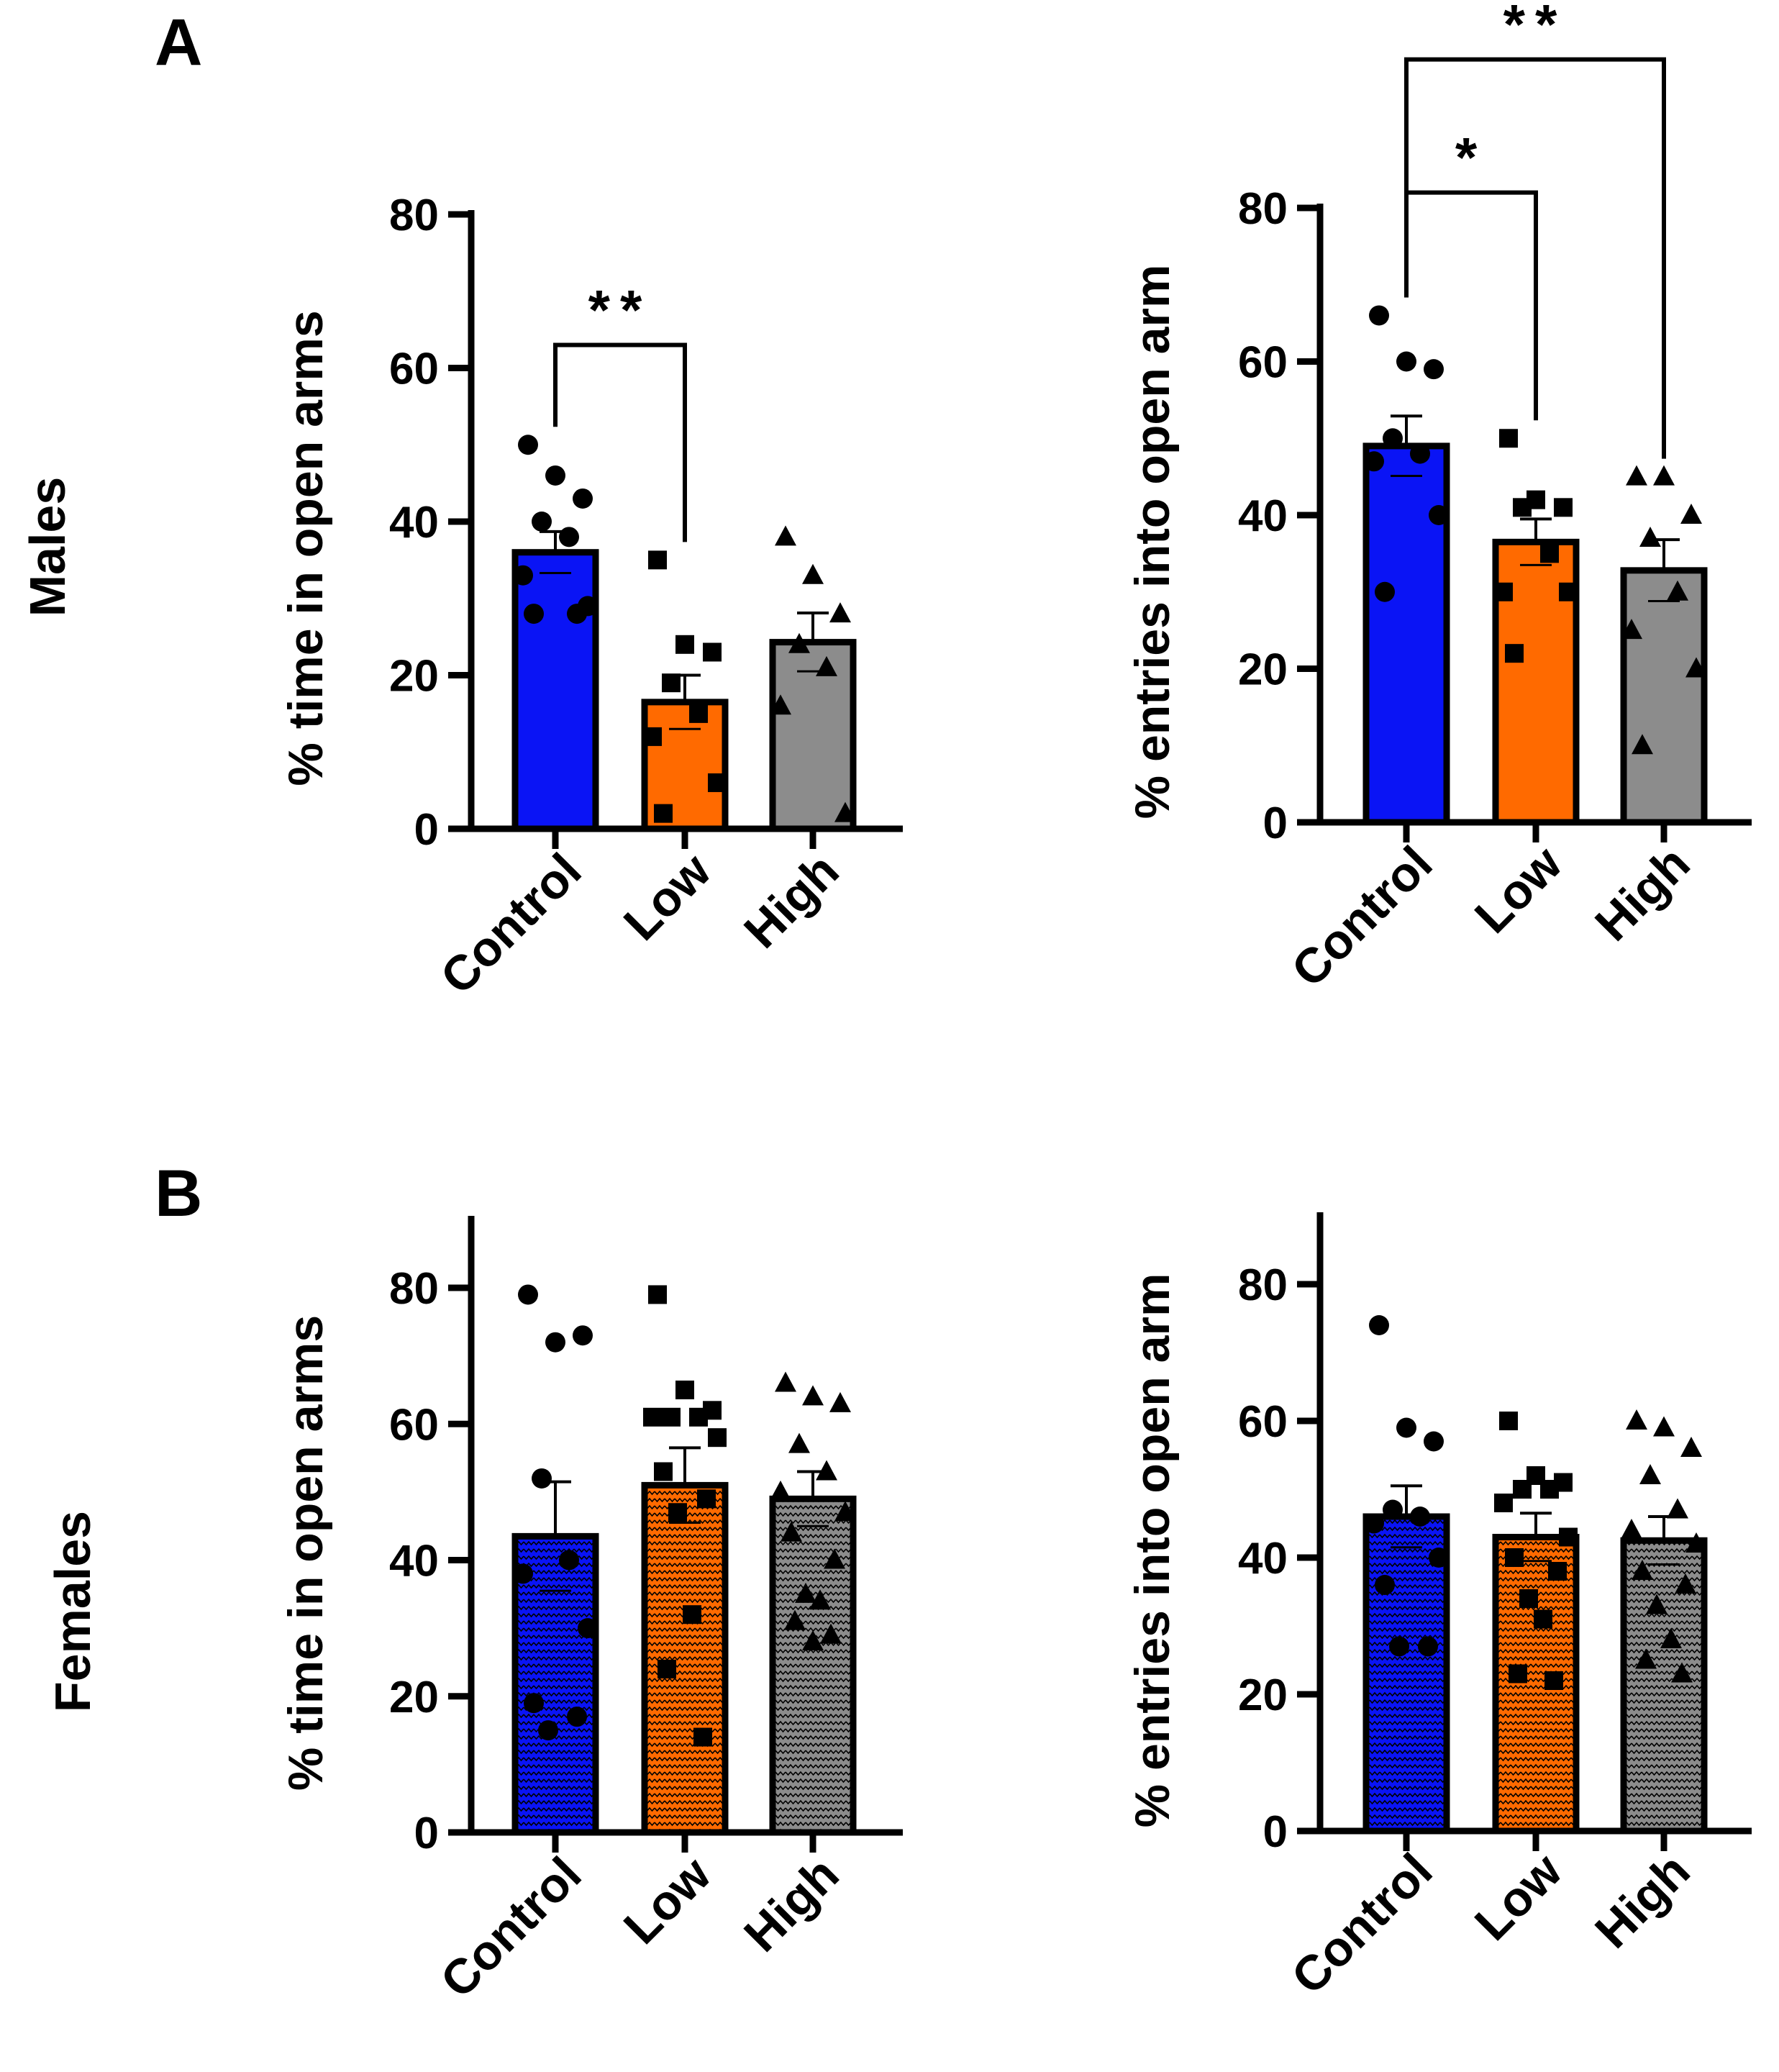 Image resolution: width=1779 pixels, height=2072 pixels. I want to click on y-tick-label: 20, so click(1263, 1695).